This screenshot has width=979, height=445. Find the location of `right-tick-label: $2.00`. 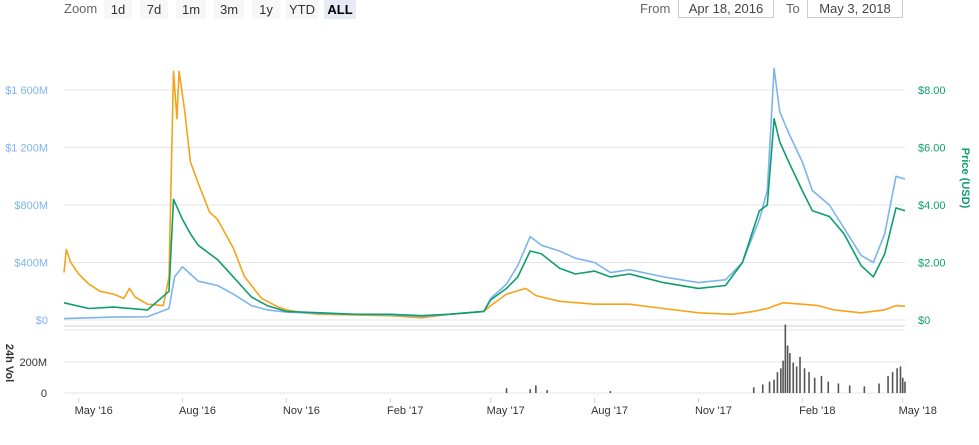

right-tick-label: $2.00 is located at coordinates (932, 264).